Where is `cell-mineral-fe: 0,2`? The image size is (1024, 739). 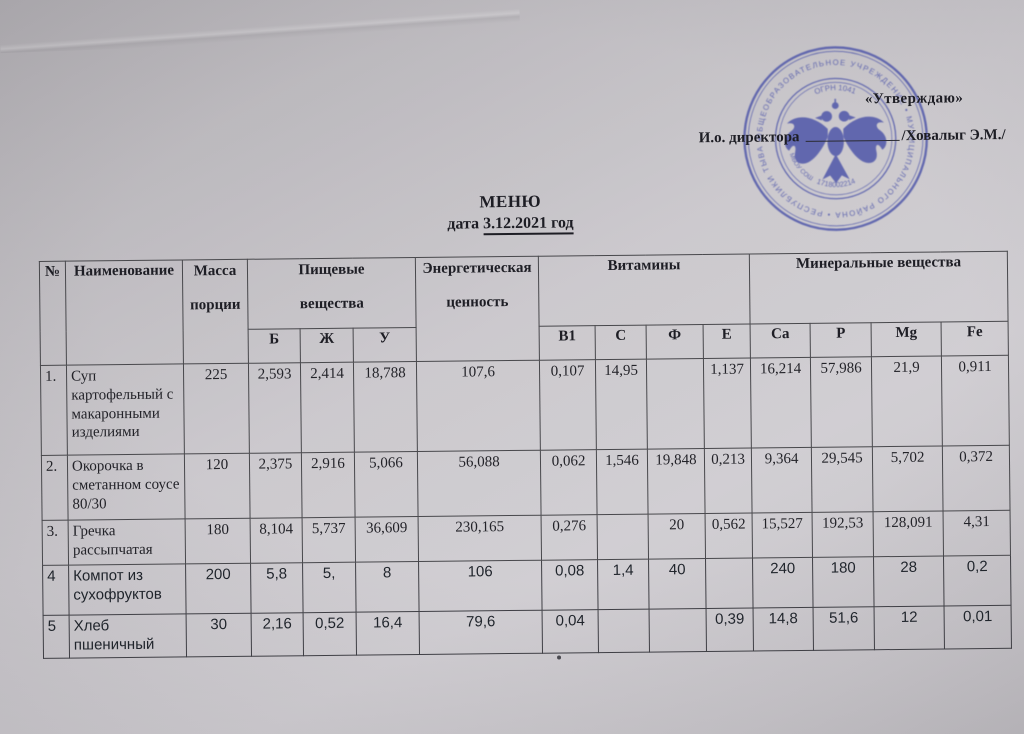
cell-mineral-fe: 0,2 is located at coordinates (978, 580).